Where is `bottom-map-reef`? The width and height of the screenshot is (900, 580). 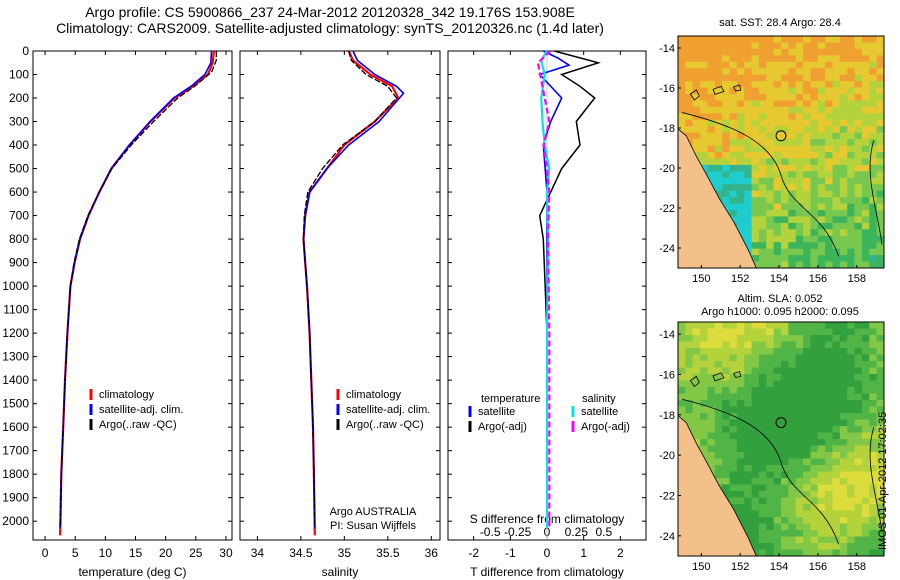 bottom-map-reef is located at coordinates (694, 381).